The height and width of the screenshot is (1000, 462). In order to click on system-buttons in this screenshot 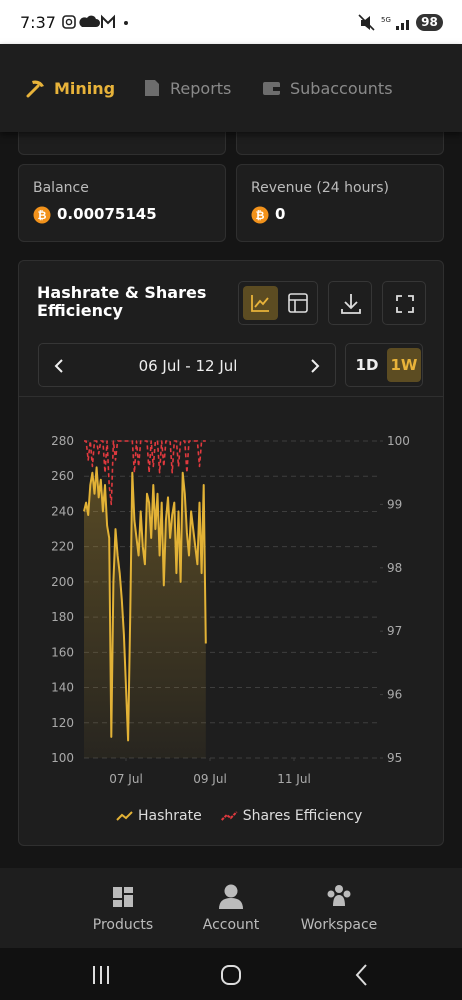, I will do `click(230, 975)`.